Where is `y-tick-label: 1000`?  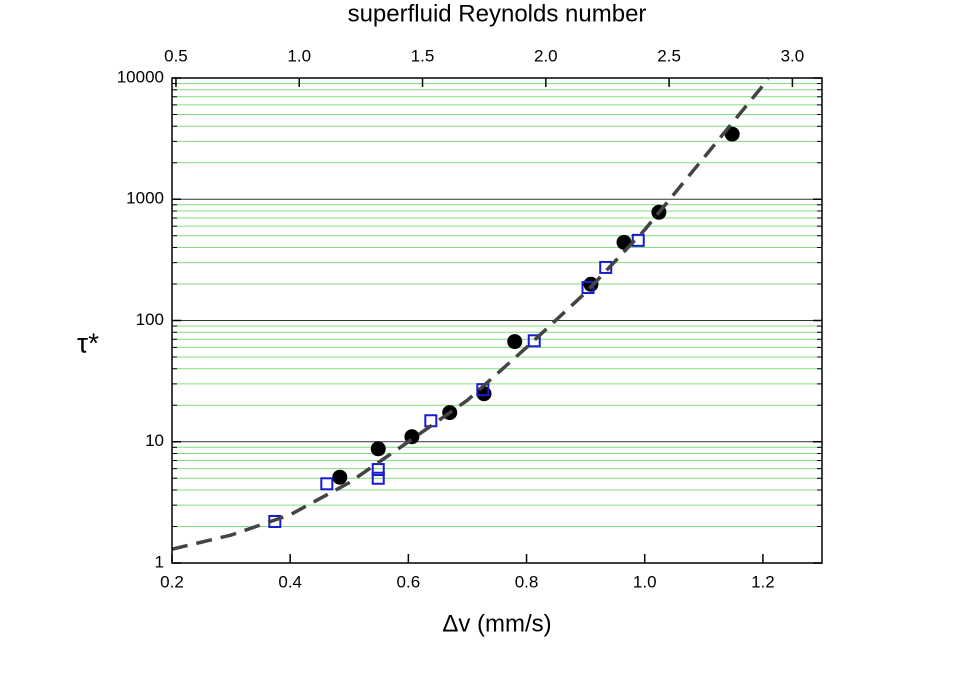 y-tick-label: 1000 is located at coordinates (145, 198).